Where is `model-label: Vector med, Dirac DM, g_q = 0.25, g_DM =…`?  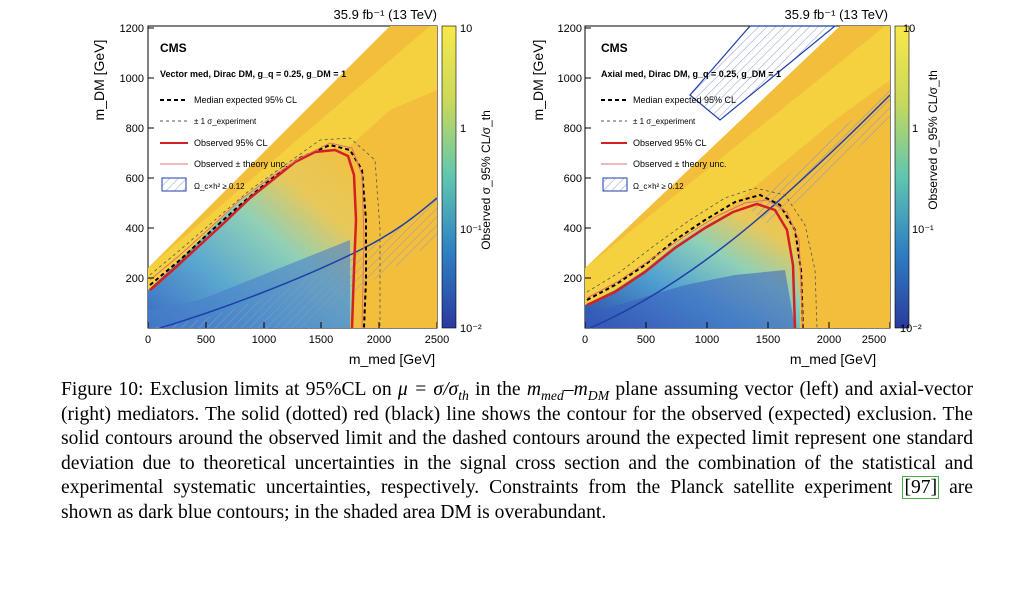 model-label: Vector med, Dirac DM, g_q = 0.25, g_DM =… is located at coordinates (253, 74).